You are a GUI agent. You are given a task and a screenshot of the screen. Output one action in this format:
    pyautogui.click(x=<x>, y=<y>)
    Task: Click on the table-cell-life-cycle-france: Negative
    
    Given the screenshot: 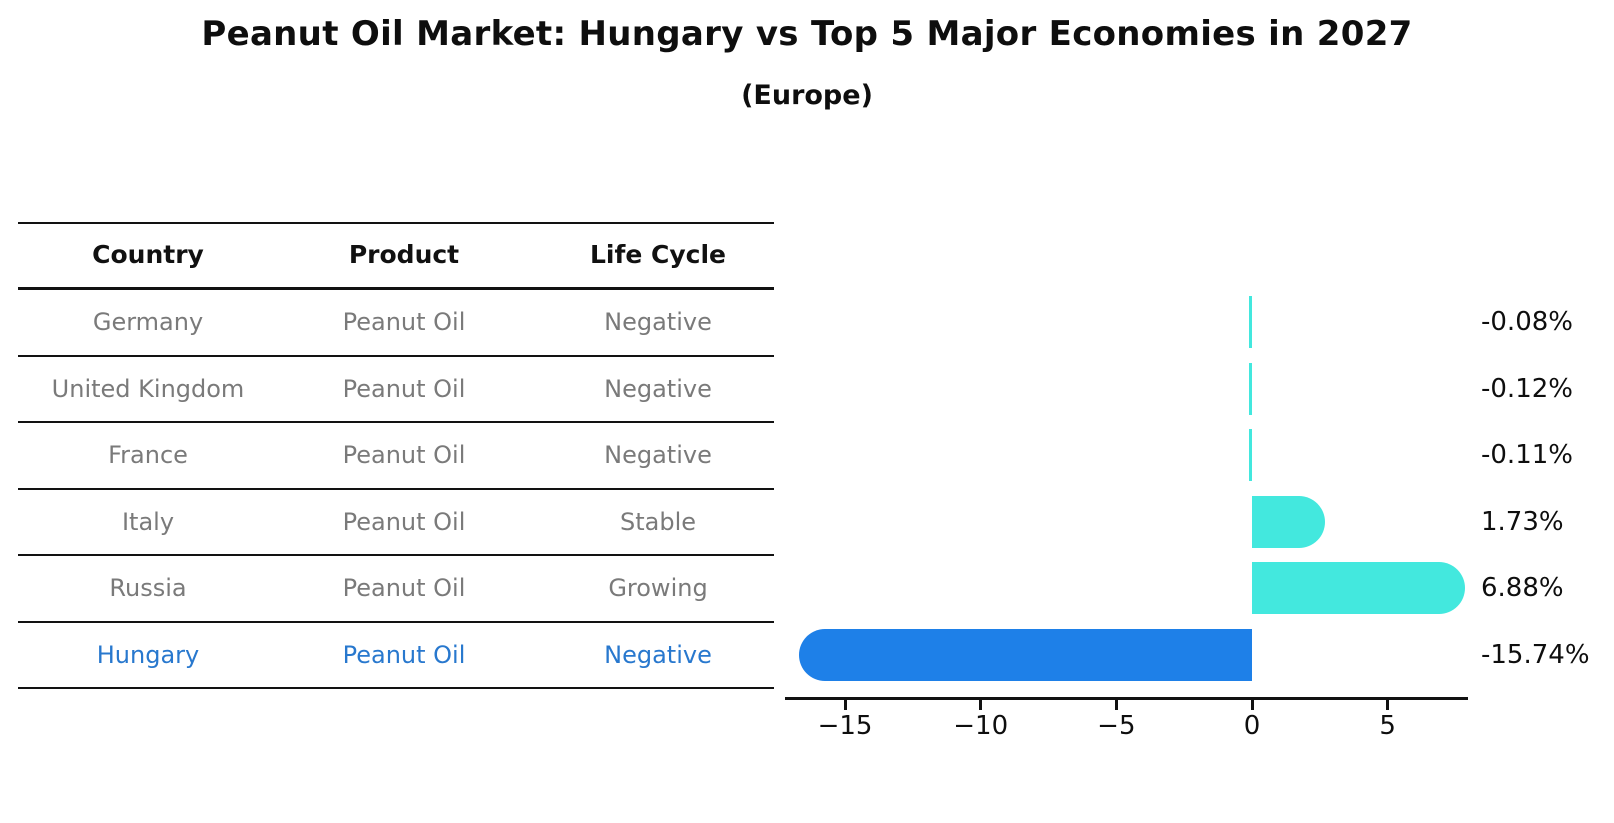 What is the action you would take?
    pyautogui.click(x=658, y=455)
    